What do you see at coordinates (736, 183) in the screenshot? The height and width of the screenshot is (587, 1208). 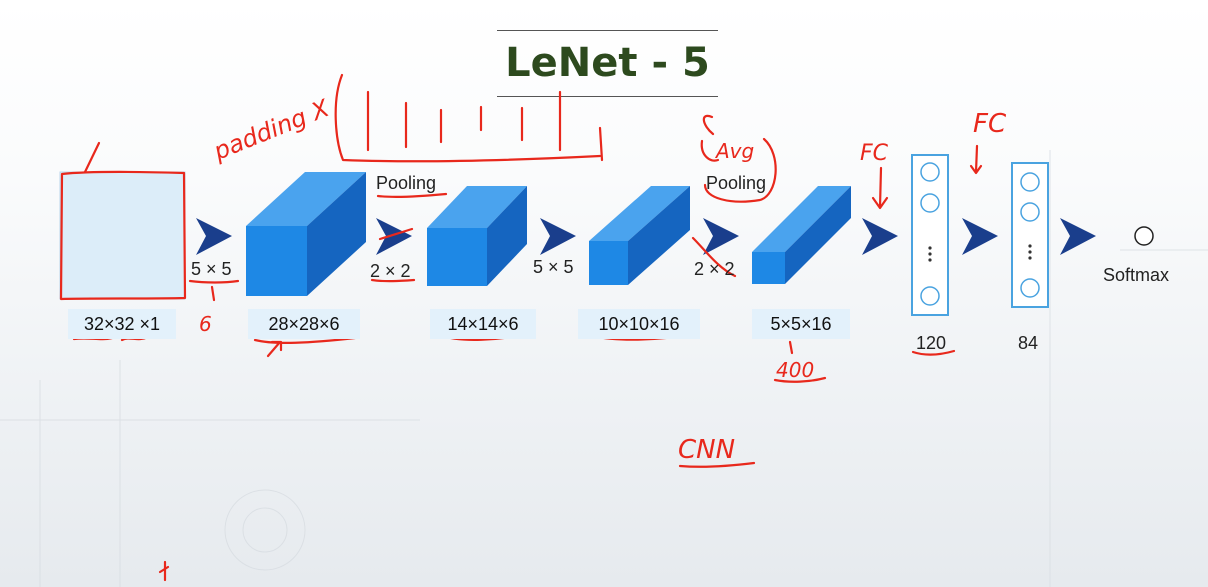 I see `pool2-label: Pooling` at bounding box center [736, 183].